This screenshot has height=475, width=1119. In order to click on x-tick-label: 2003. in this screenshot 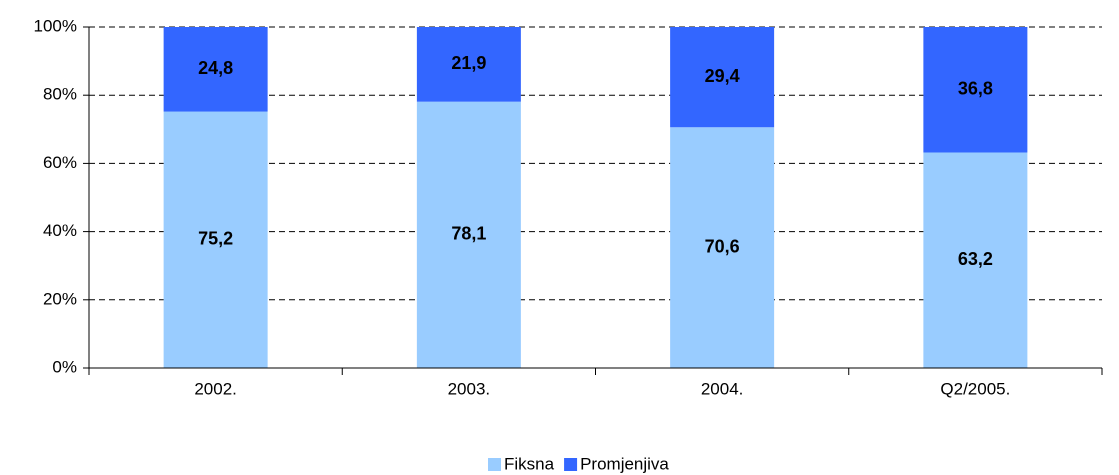, I will do `click(469, 388)`.